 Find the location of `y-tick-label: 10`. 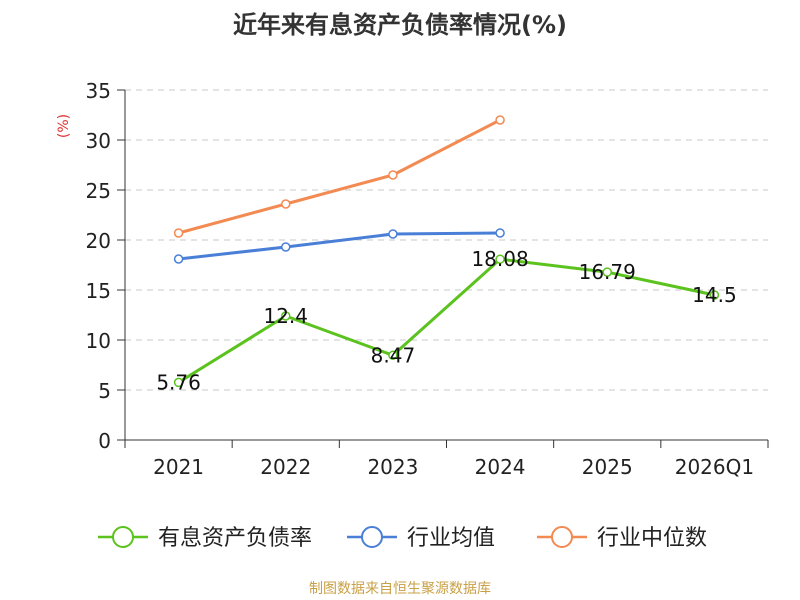

y-tick-label: 10 is located at coordinates (98, 341).